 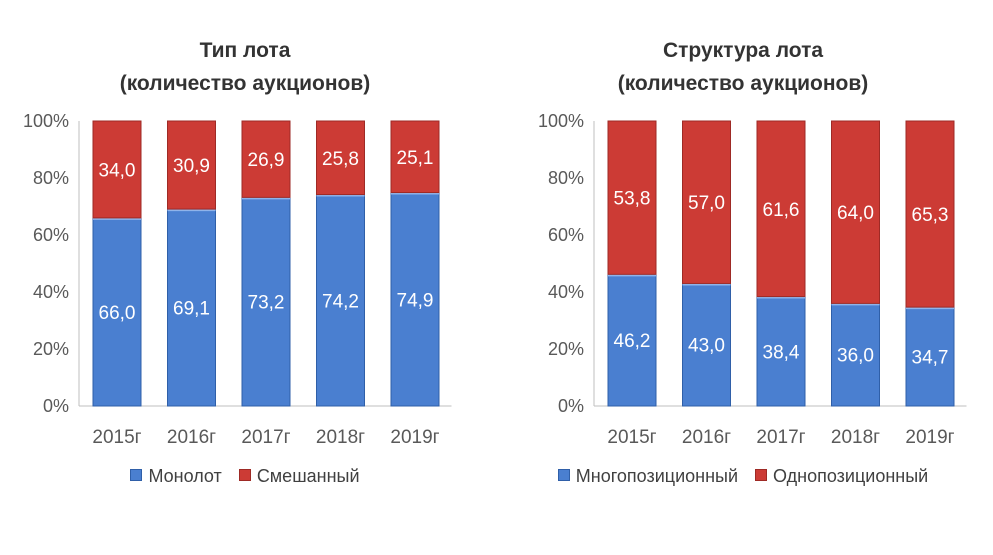 I want to click on data-label: 46,2, so click(x=632, y=341).